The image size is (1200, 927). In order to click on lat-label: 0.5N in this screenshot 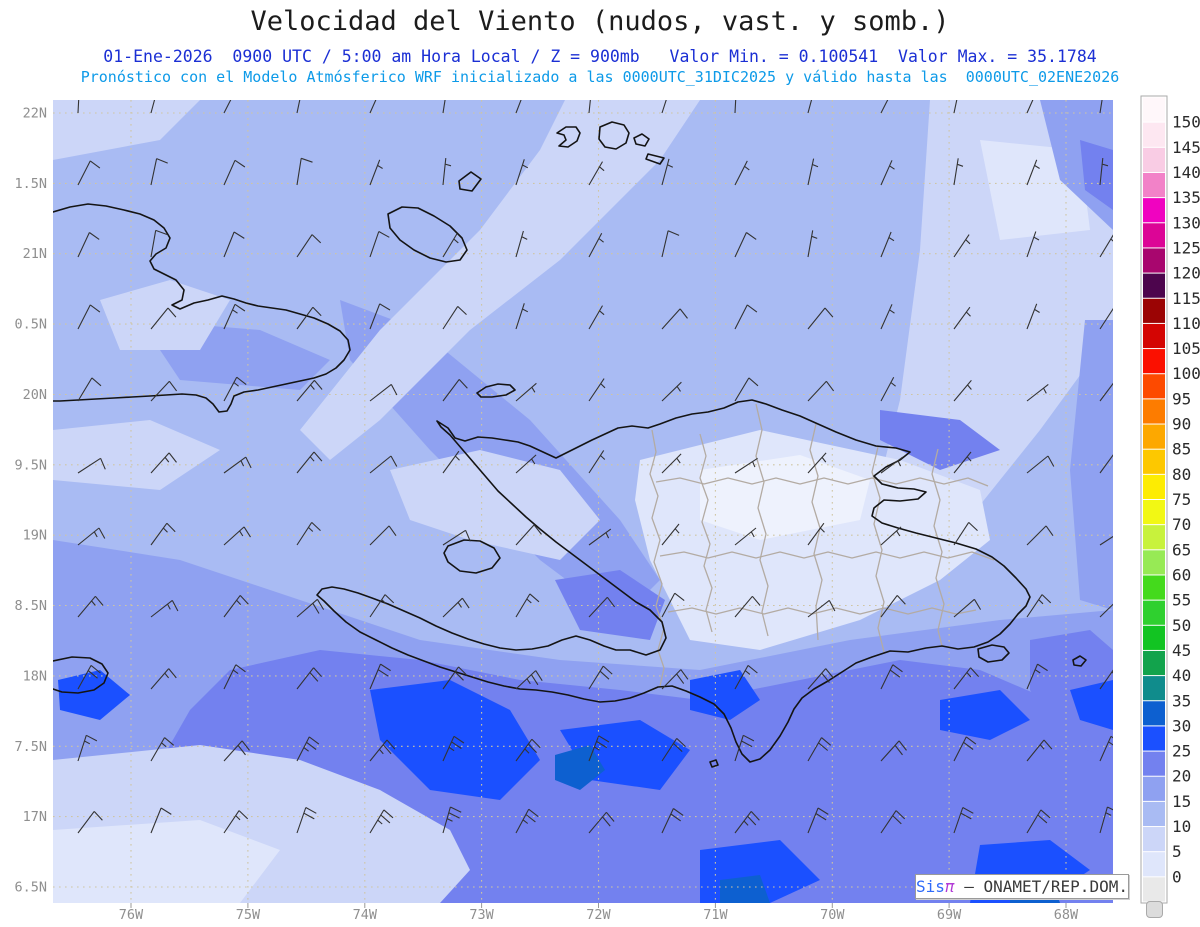, I will do `click(30, 325)`.